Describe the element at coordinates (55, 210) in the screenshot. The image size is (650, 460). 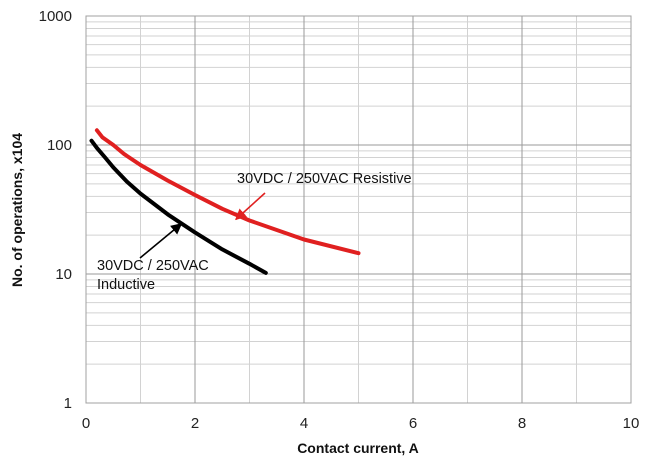
I see `y-tick-labels: 1 10 100 1000` at that location.